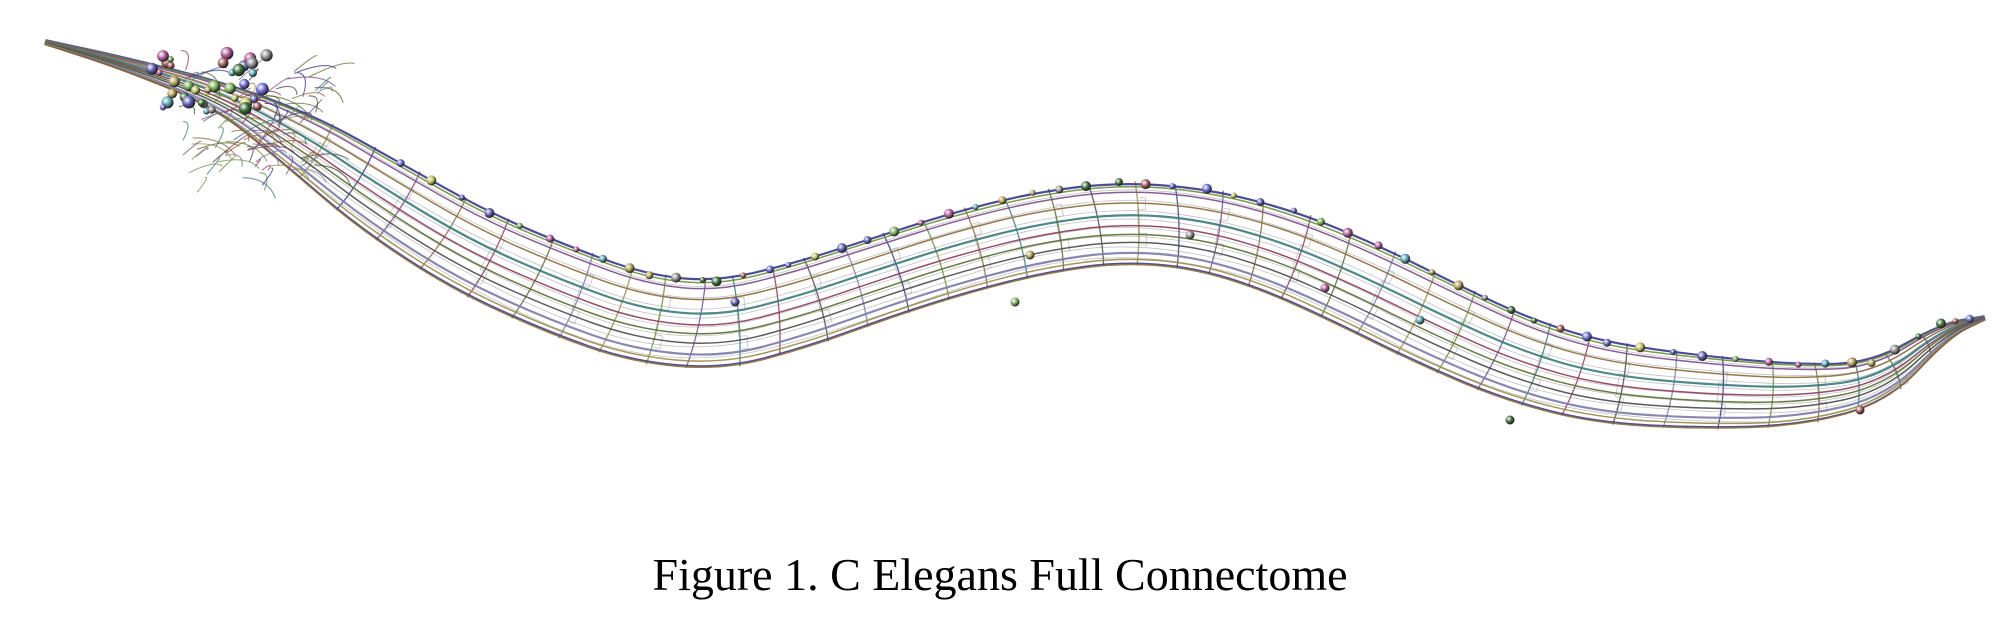 This screenshot has width=2000, height=637. What do you see at coordinates (1000, 574) in the screenshot?
I see `figure-caption: Figure 1. C Elegans Full Connectome` at bounding box center [1000, 574].